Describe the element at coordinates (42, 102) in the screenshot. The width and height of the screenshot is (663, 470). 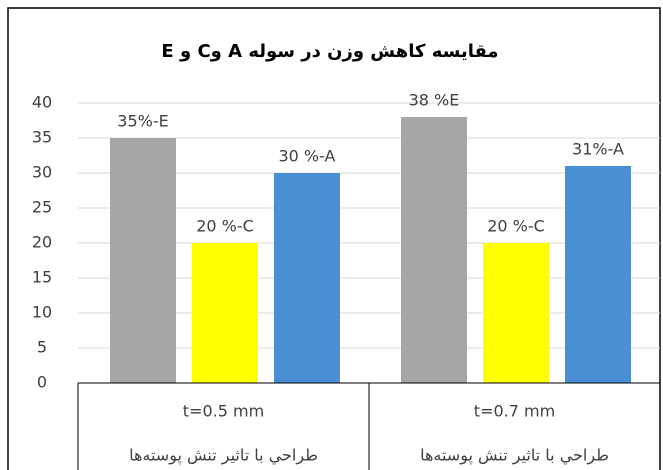
I see `y-tick-label: 40` at that location.